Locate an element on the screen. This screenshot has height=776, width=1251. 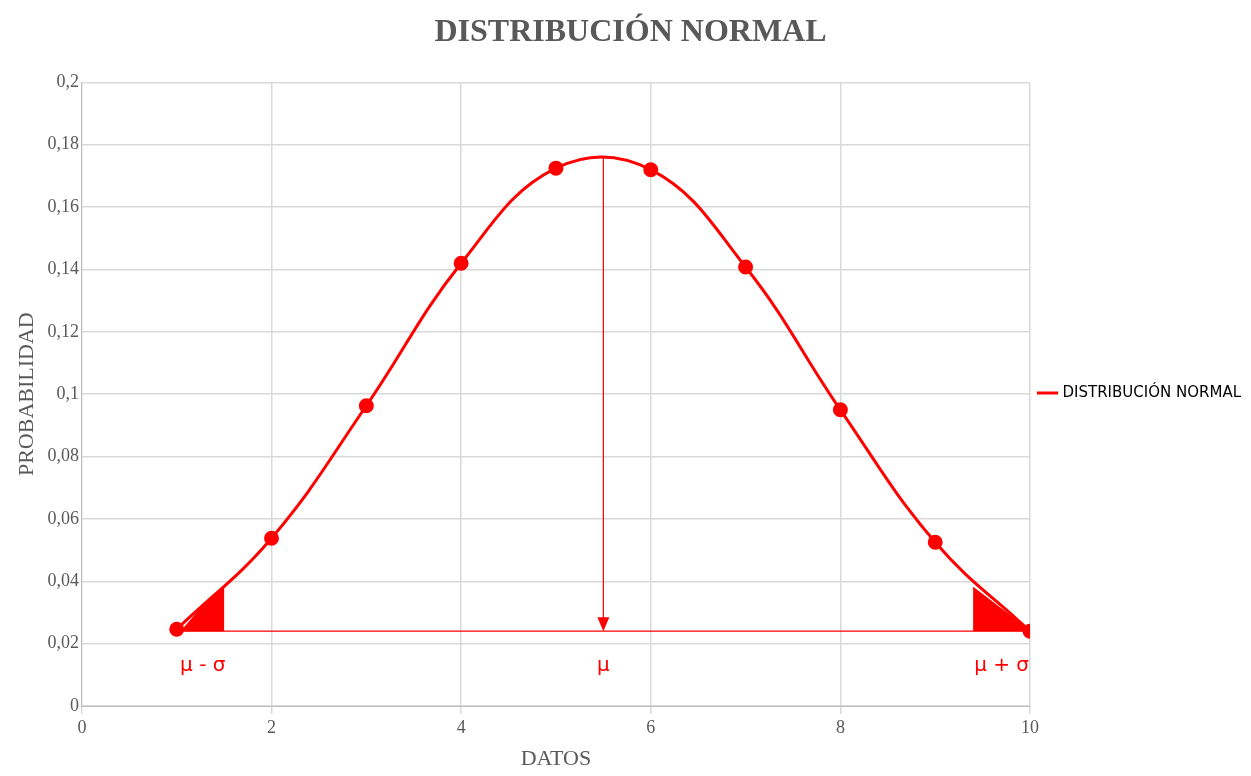
y-tick-label: 0,04 is located at coordinates (63, 580).